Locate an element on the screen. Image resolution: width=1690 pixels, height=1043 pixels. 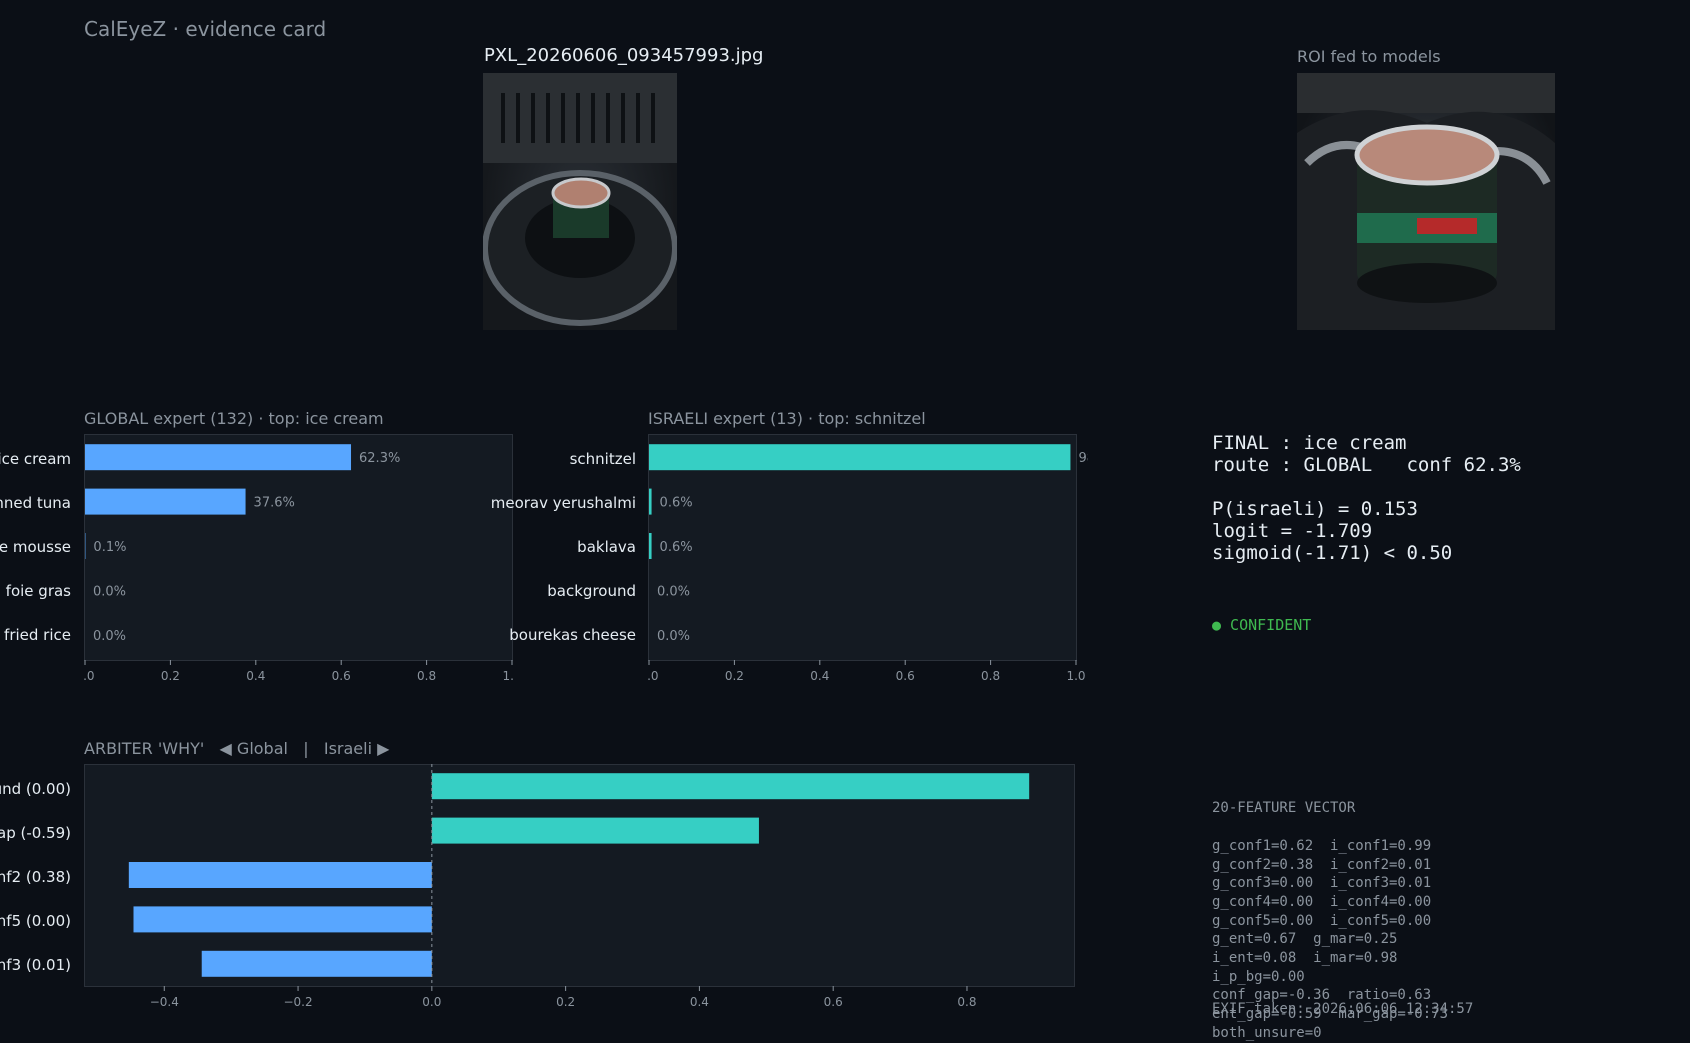
israeli-expert-chart: 98.7% 0.6% 0.6% 0.0% 0.0% 0.0 0.2 0.4 0.6 0.8 1.0 is located at coordinates (868, 559).